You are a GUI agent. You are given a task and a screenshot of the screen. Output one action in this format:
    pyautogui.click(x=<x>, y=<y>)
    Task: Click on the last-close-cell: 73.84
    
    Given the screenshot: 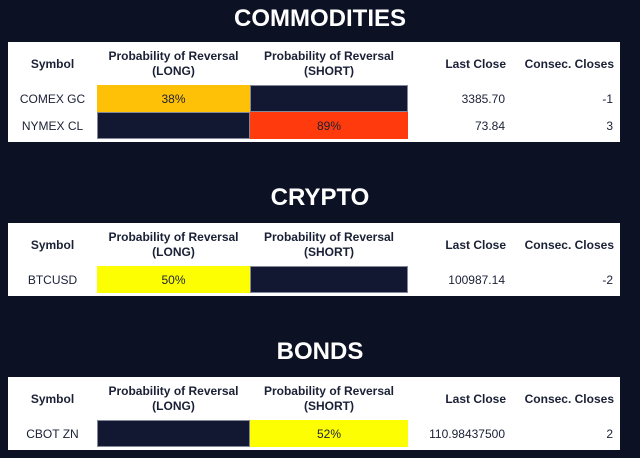 What is the action you would take?
    pyautogui.click(x=489, y=125)
    